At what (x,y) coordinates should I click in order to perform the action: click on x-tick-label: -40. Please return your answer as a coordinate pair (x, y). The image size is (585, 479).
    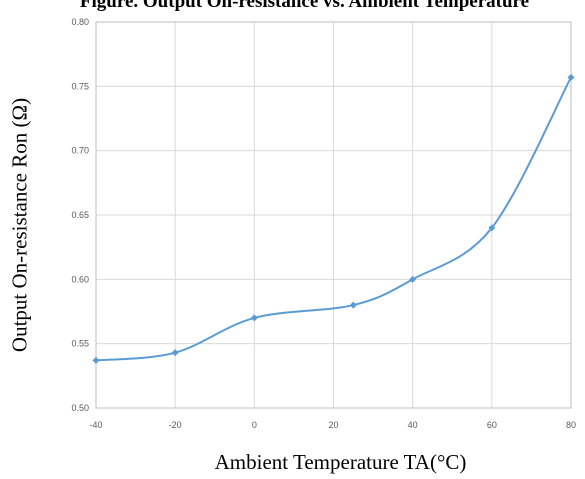
    Looking at the image, I should click on (95, 425).